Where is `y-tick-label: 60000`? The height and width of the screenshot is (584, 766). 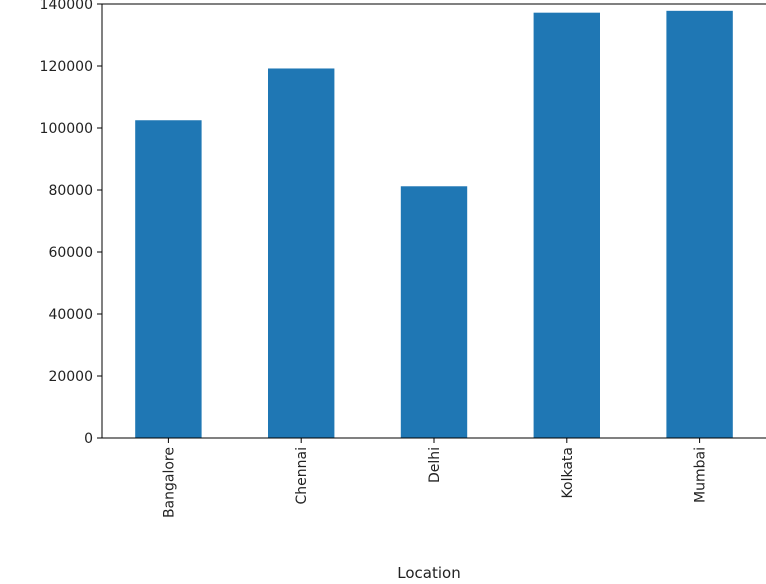
y-tick-label: 60000 is located at coordinates (70, 253).